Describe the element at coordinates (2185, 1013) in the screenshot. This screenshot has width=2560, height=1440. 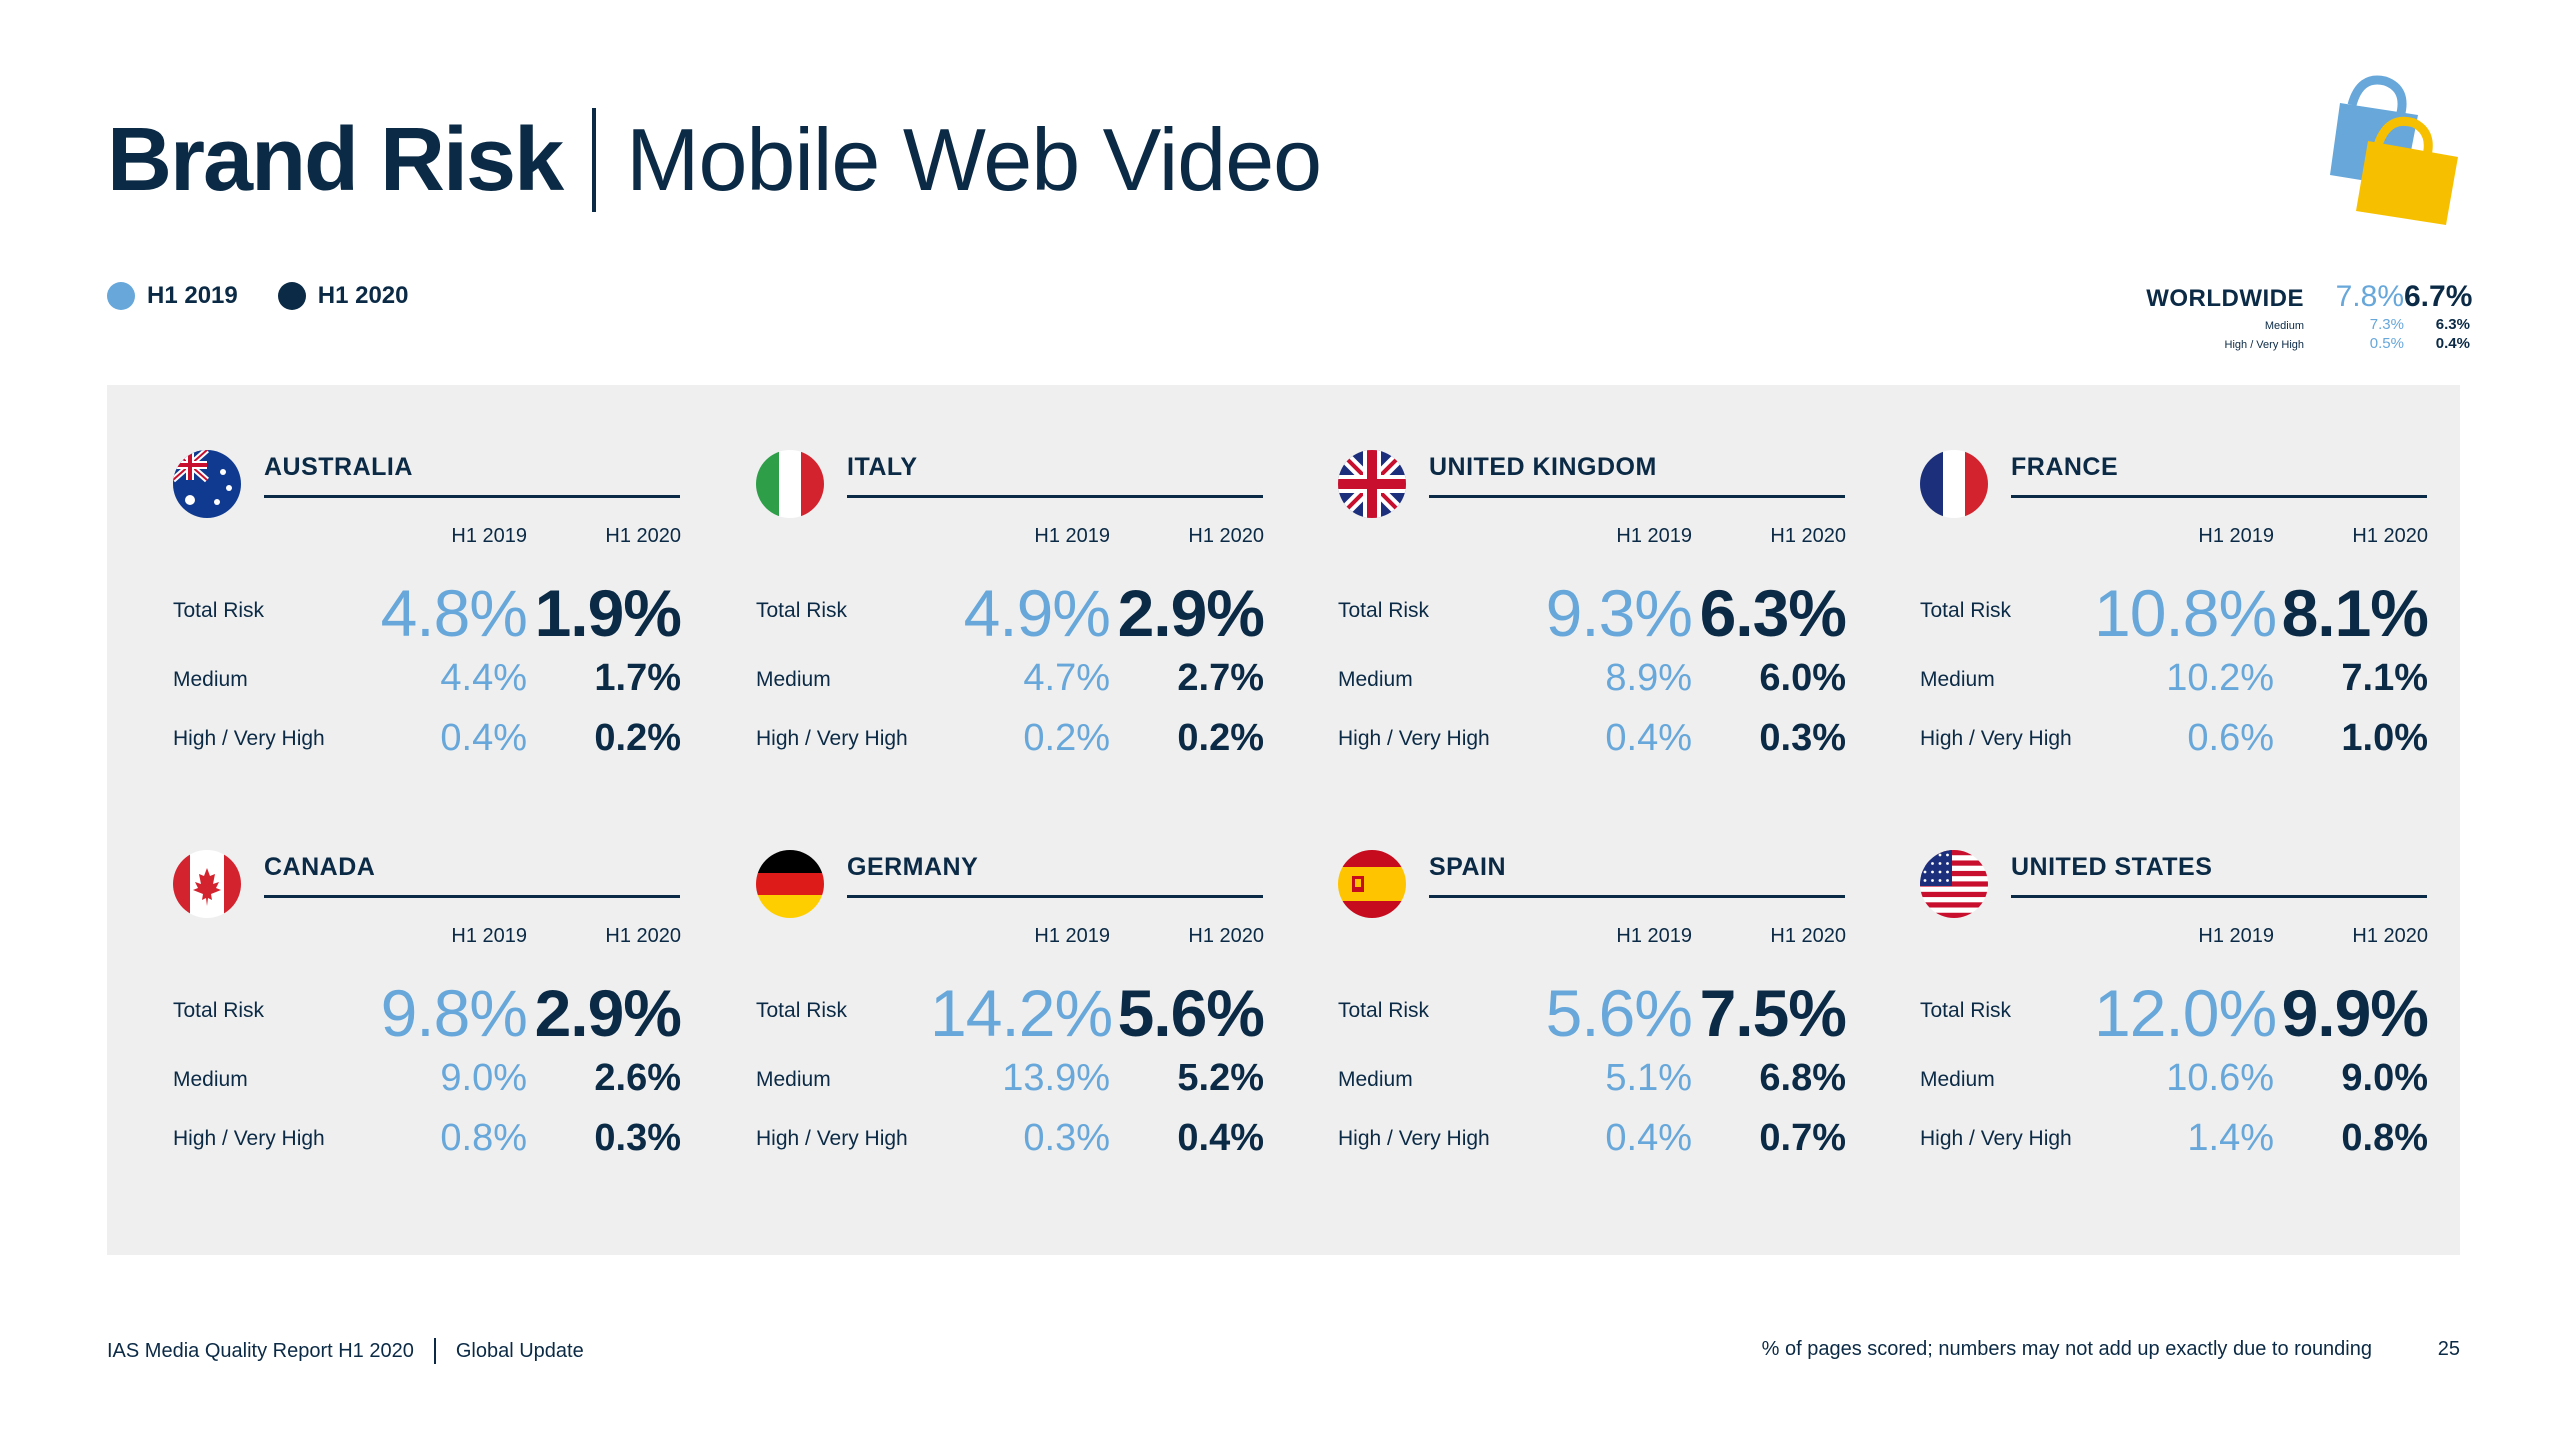
I see `total-risk-2019: 12.0%` at that location.